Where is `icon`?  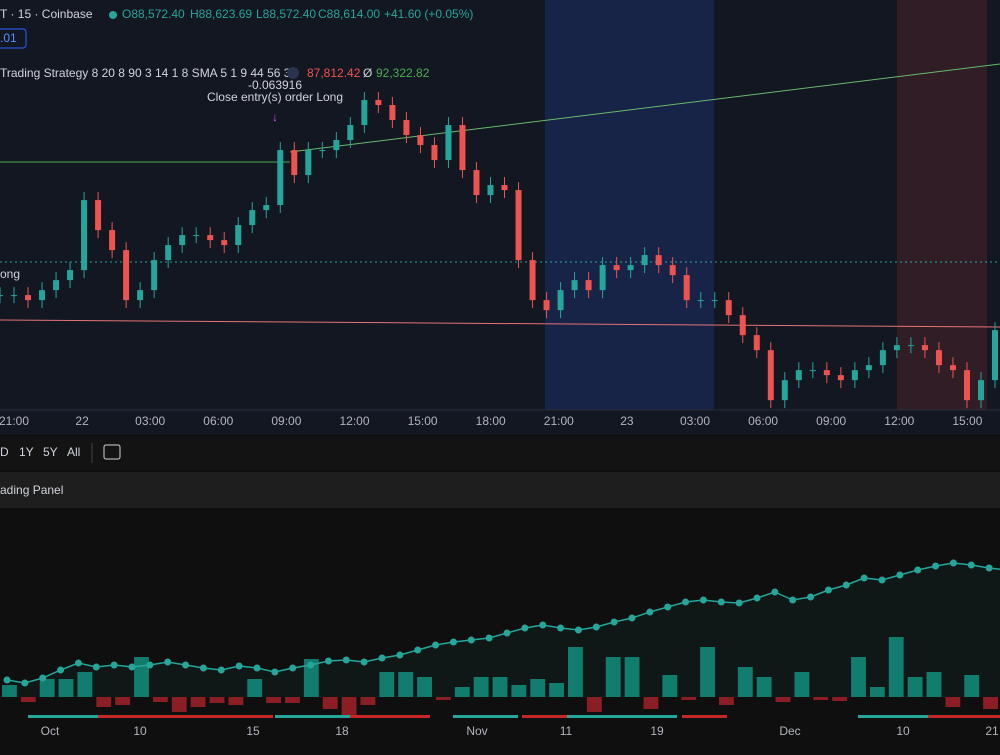
icon is located at coordinates (293, 73).